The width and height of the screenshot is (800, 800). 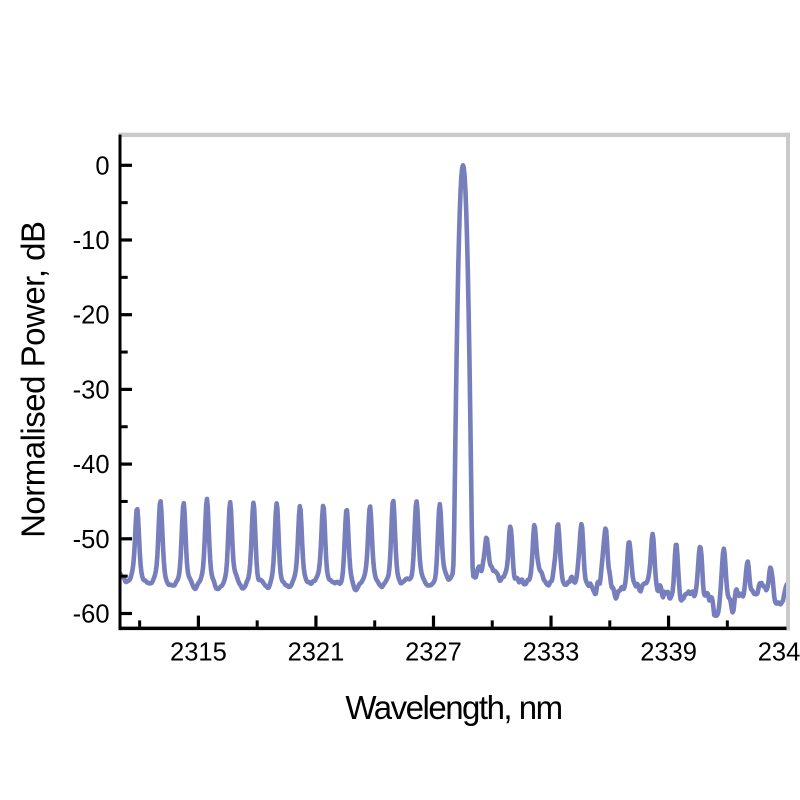 I want to click on svg-text: 2345, so click(x=779, y=653).